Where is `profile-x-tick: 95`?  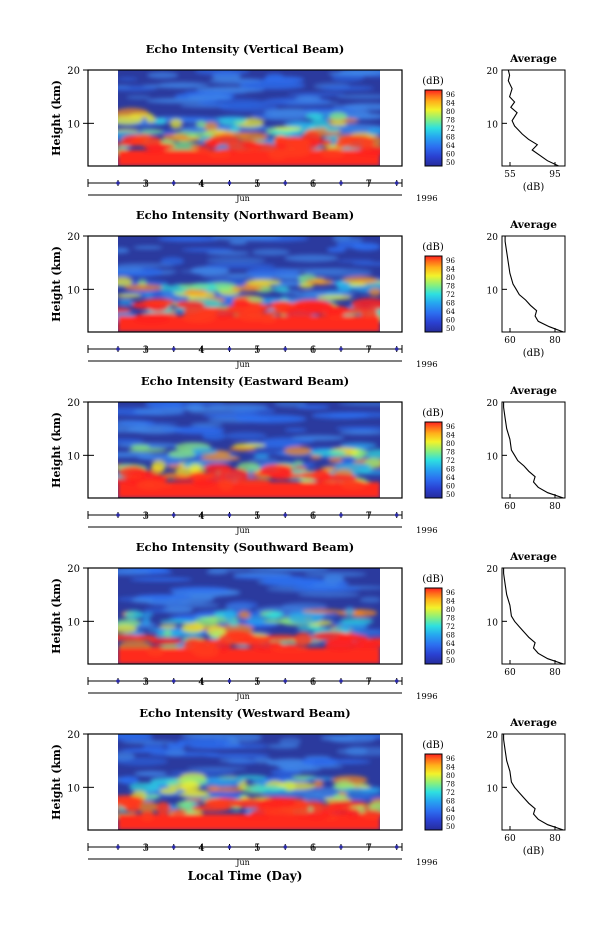
profile-x-tick: 95 is located at coordinates (555, 175).